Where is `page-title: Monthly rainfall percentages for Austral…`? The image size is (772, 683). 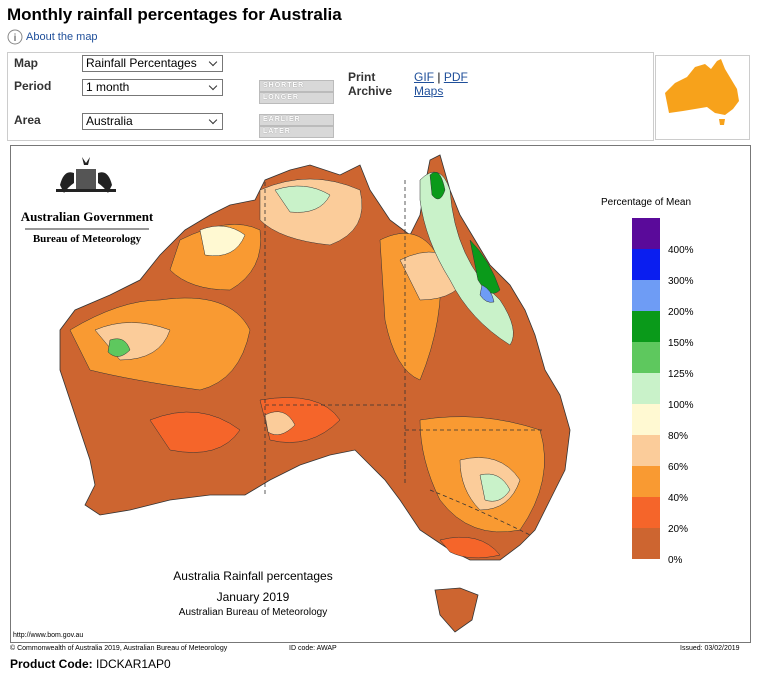
page-title: Monthly rainfall percentages for Austral… is located at coordinates (174, 14).